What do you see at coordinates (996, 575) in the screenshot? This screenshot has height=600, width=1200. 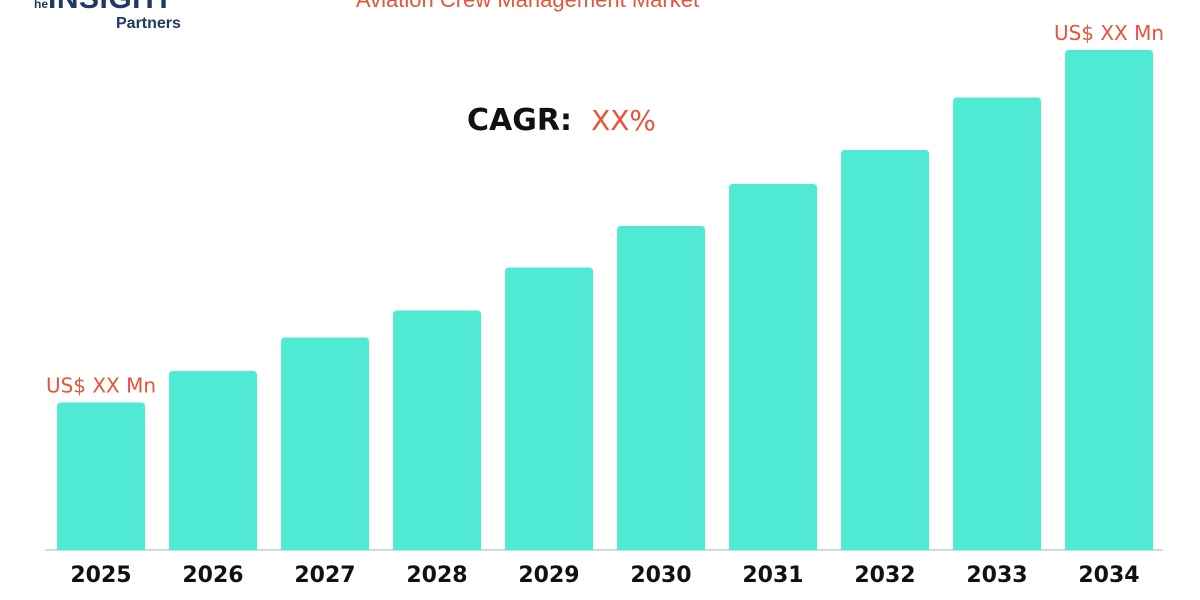 I see `x-tick-label-2033: 2033` at bounding box center [996, 575].